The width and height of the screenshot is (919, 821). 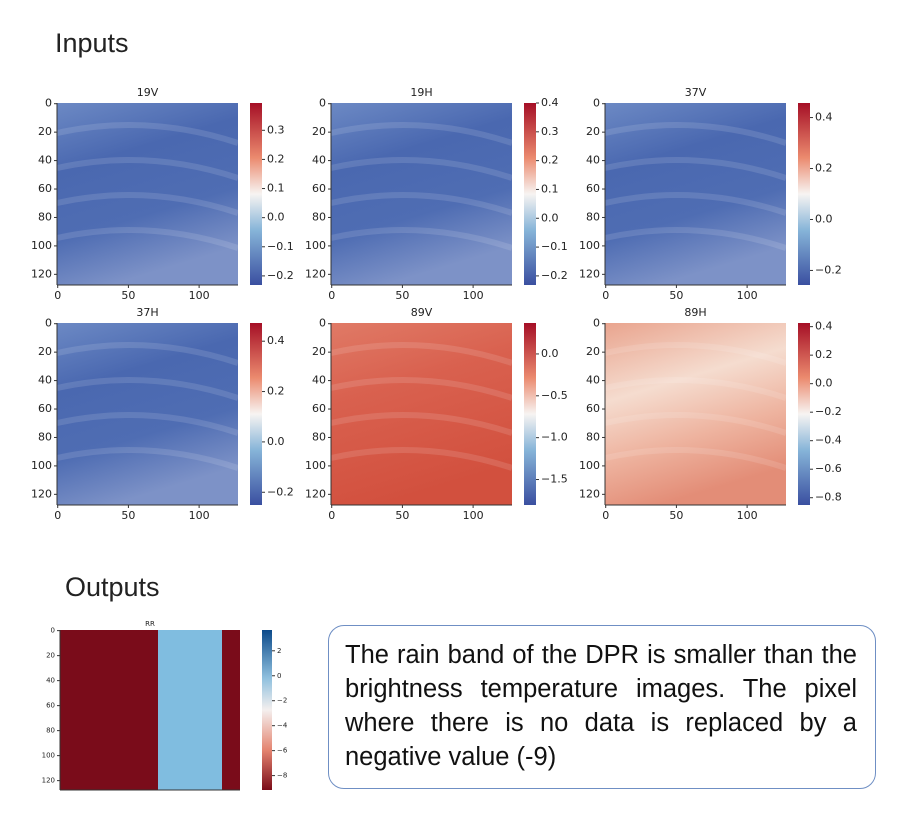 What do you see at coordinates (828, 269) in the screenshot?
I see `colorbar-label: −0.2` at bounding box center [828, 269].